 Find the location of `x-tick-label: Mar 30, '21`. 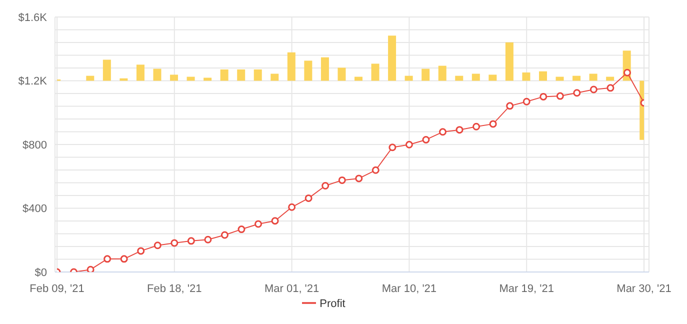

x-tick-label: Mar 30, '21 is located at coordinates (644, 289).